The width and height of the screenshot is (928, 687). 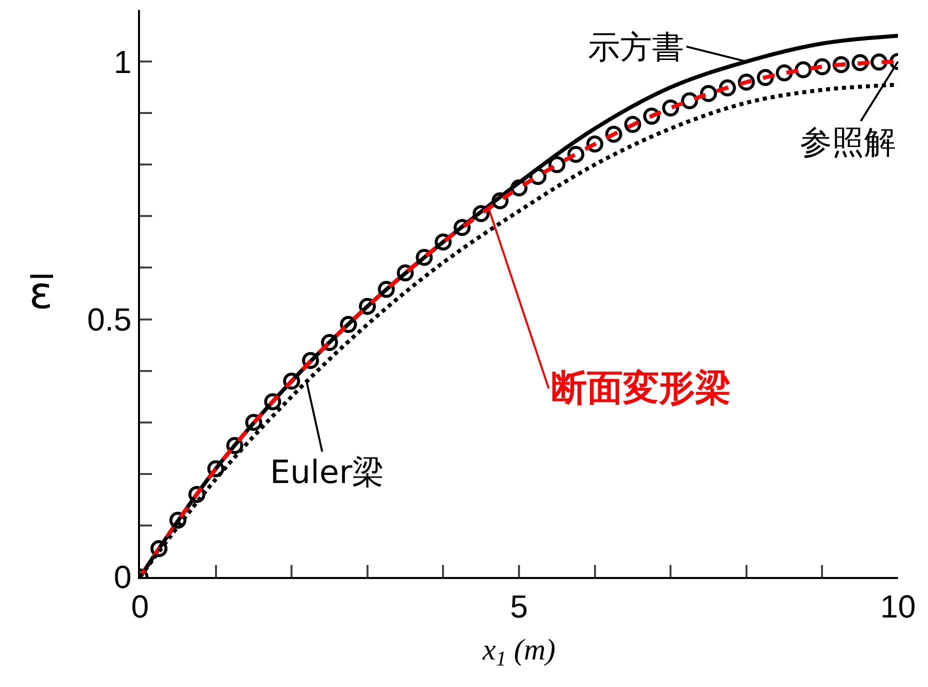 I want to click on x-axis-title: x$_{1}$ (m), so click(x=519, y=652).